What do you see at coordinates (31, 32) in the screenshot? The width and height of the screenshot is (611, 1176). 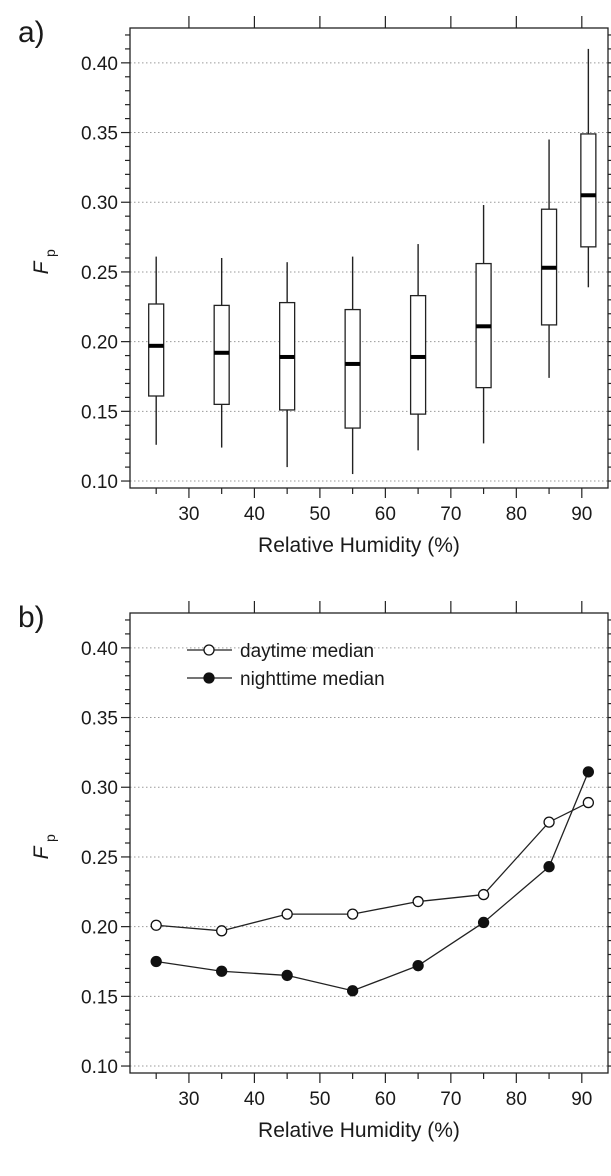 I see `panel-label: a)` at bounding box center [31, 32].